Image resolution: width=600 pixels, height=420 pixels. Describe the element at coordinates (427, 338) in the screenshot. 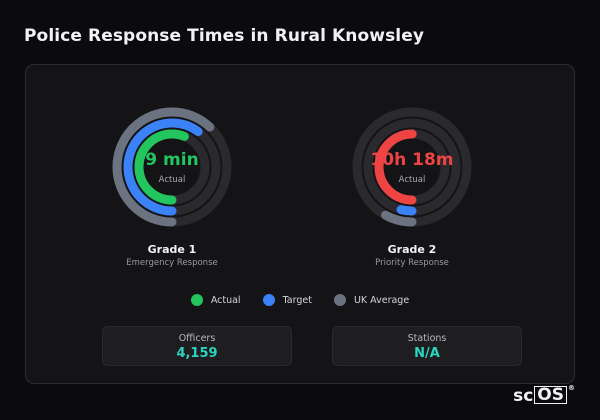

I see `stations-label: Stations` at that location.